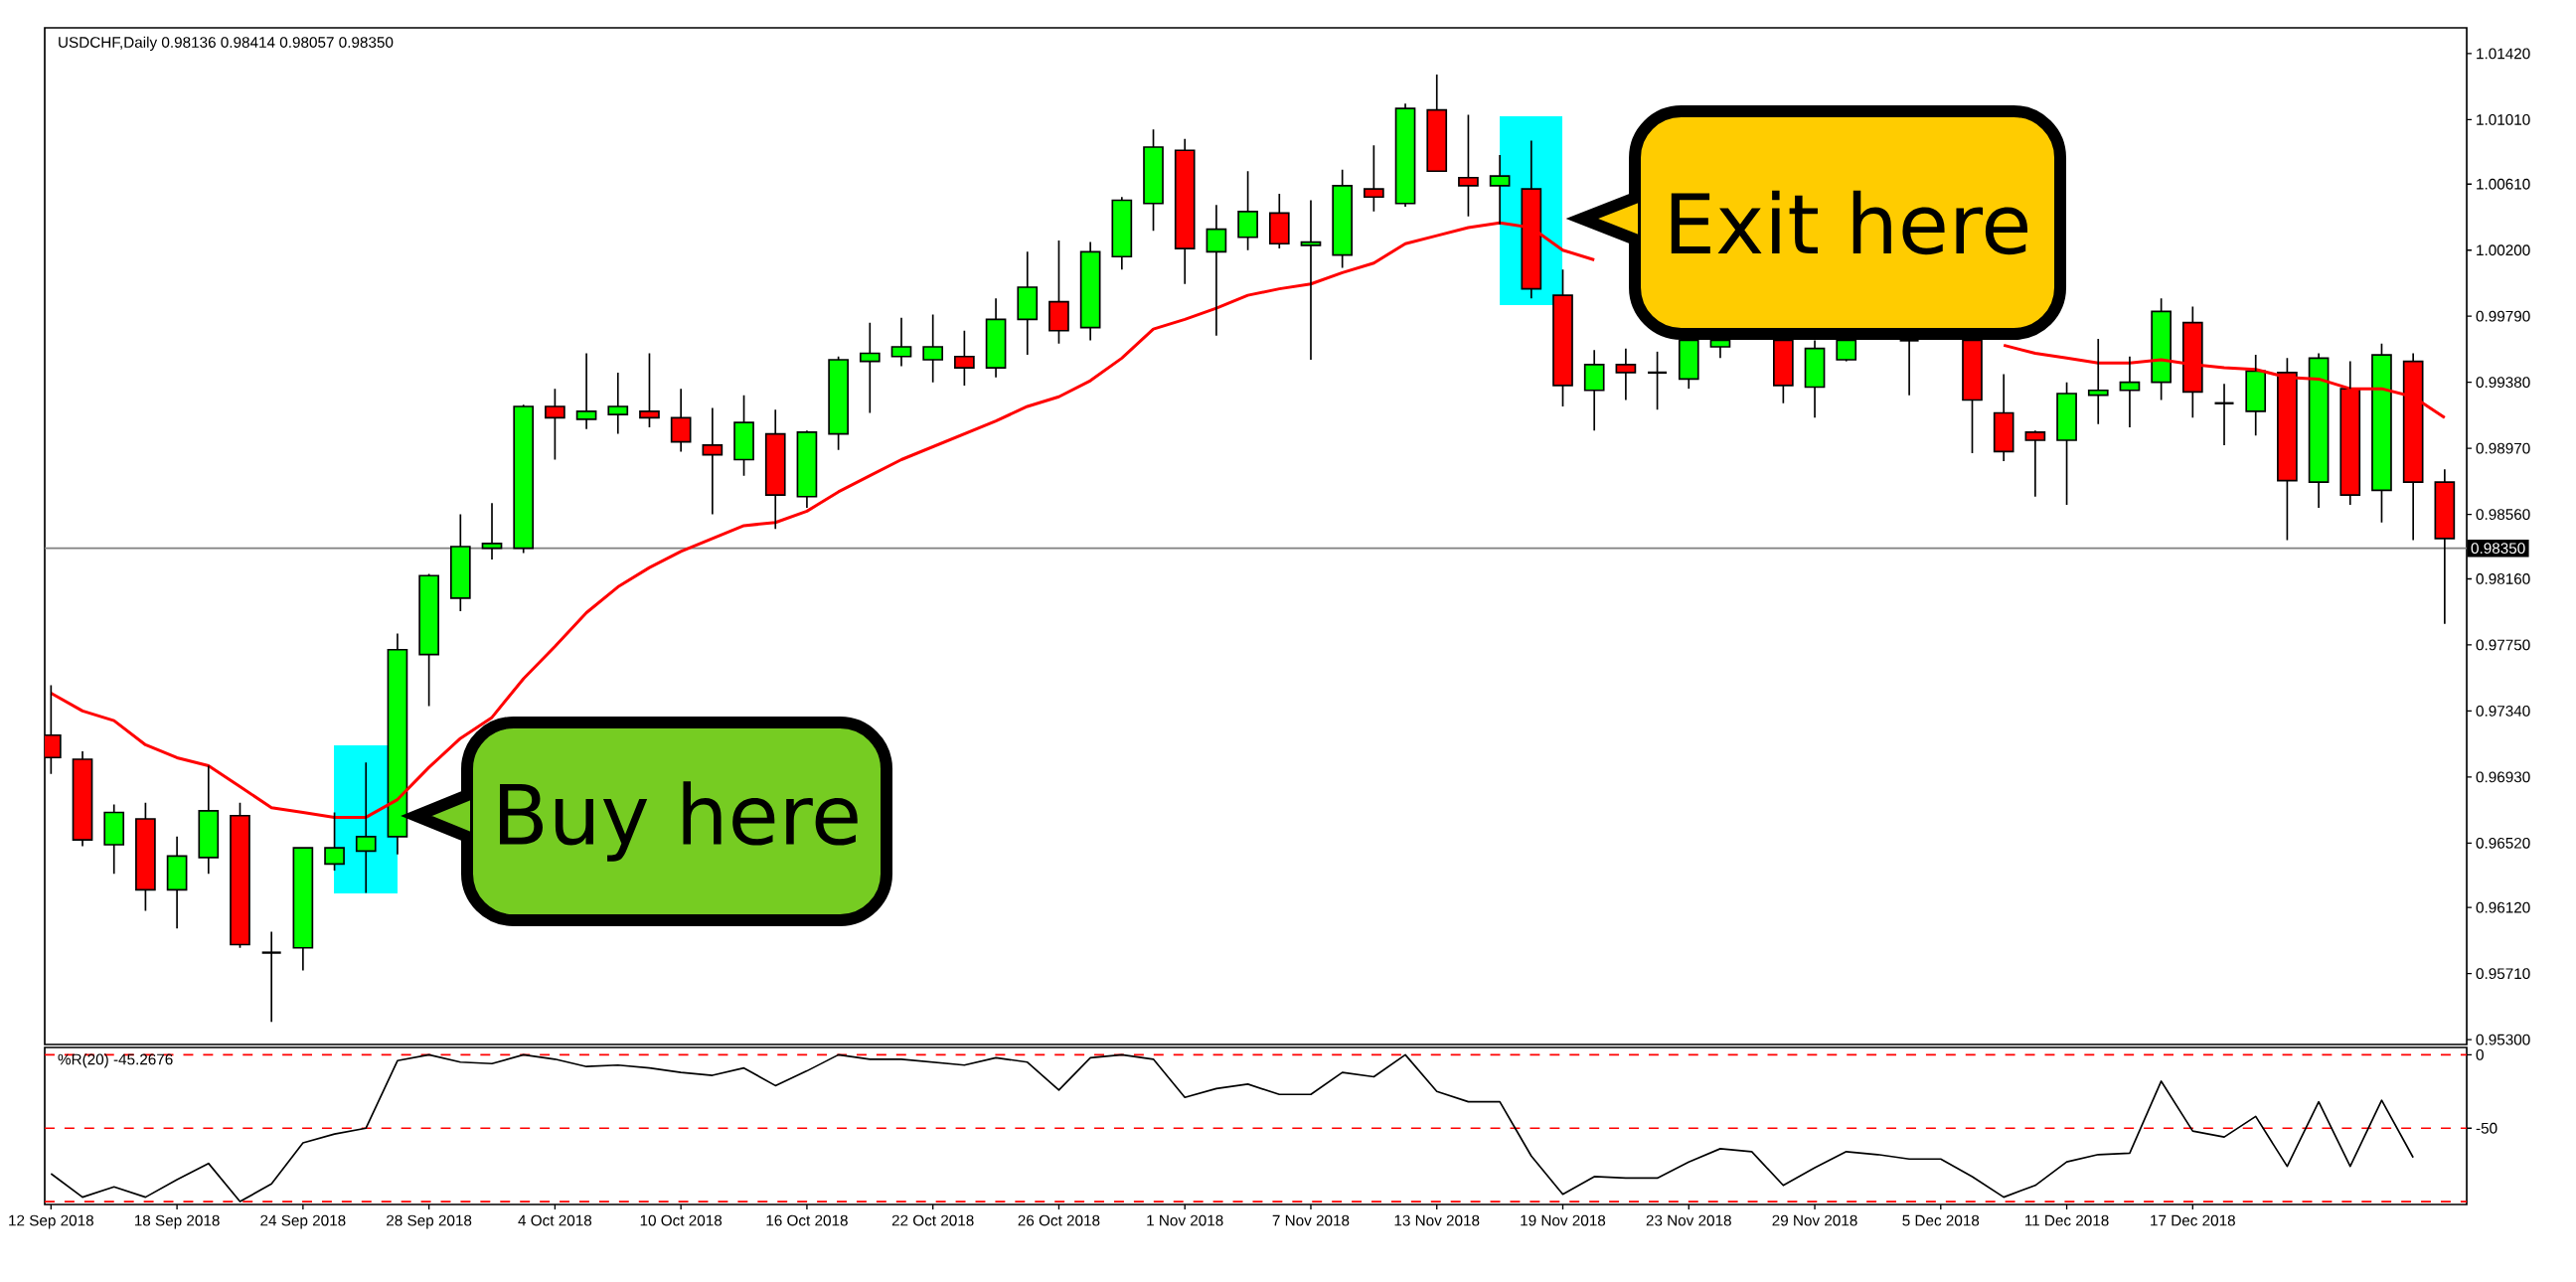 This screenshot has width=2576, height=1282. Describe the element at coordinates (2503, 54) in the screenshot. I see `y-tick-label: 1.01420` at that location.